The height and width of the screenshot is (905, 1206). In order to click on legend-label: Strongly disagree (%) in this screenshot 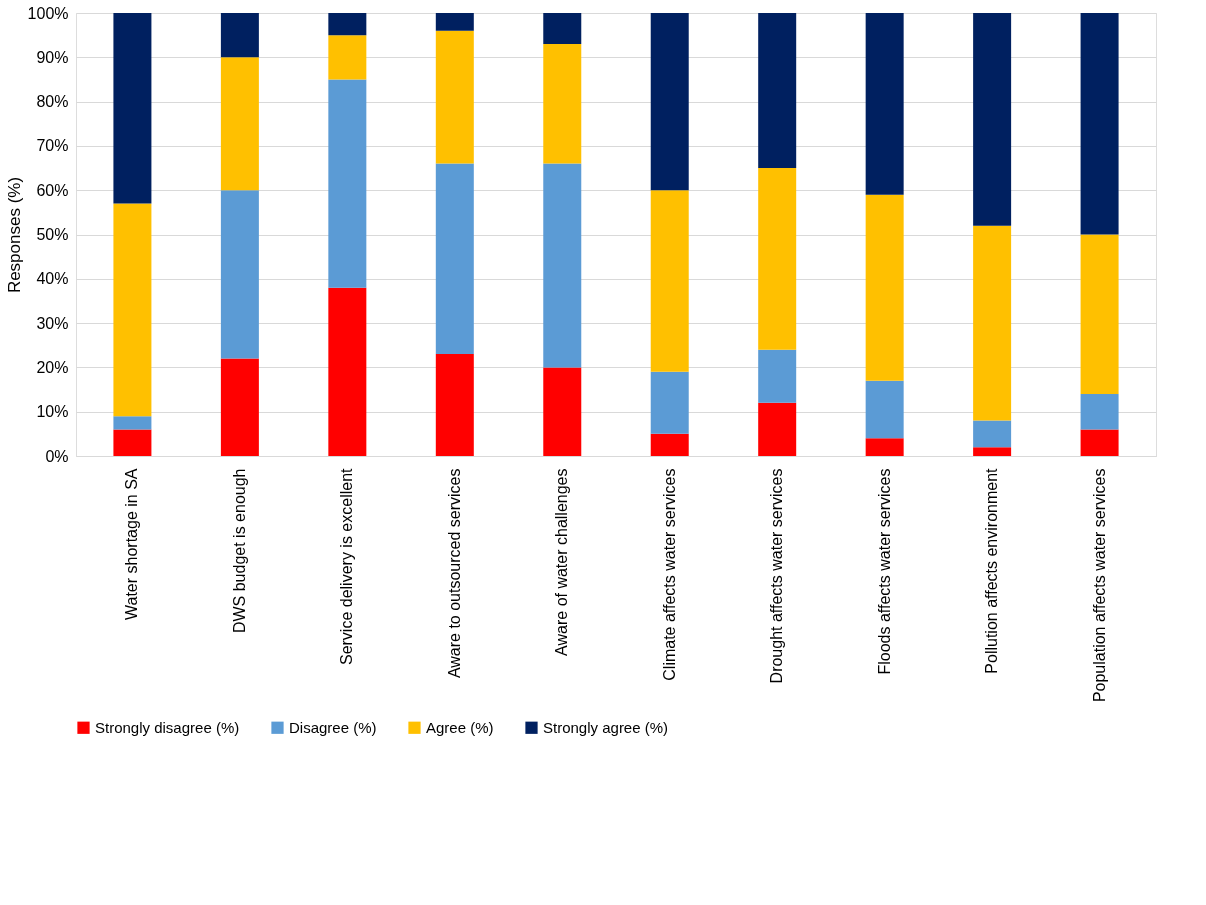, I will do `click(167, 727)`.